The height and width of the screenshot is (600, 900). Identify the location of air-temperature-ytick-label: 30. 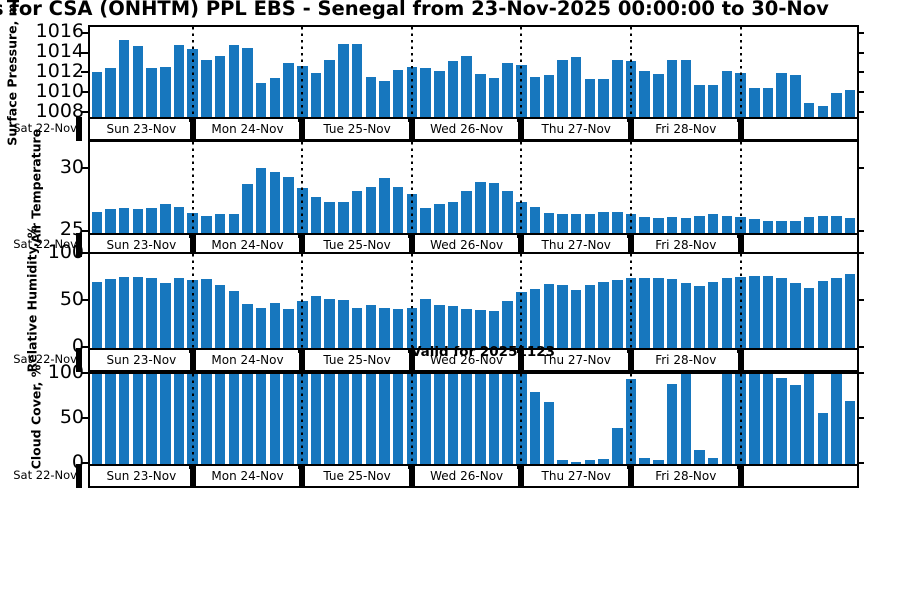
(71, 166).